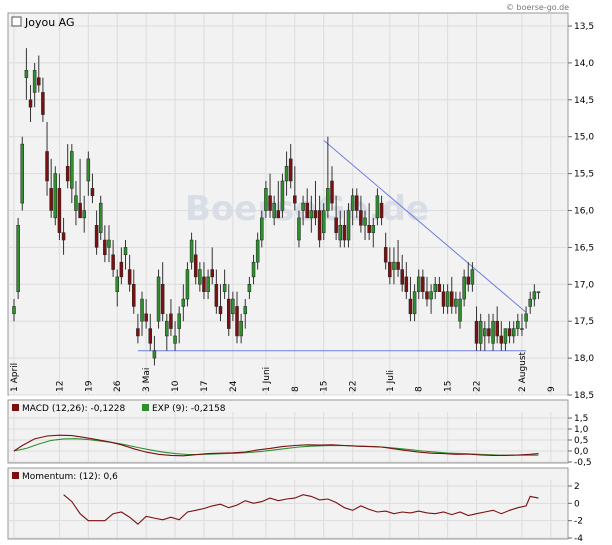 The height and width of the screenshot is (545, 612). What do you see at coordinates (578, 539) in the screenshot?
I see `y-tick-label: -4` at bounding box center [578, 539].